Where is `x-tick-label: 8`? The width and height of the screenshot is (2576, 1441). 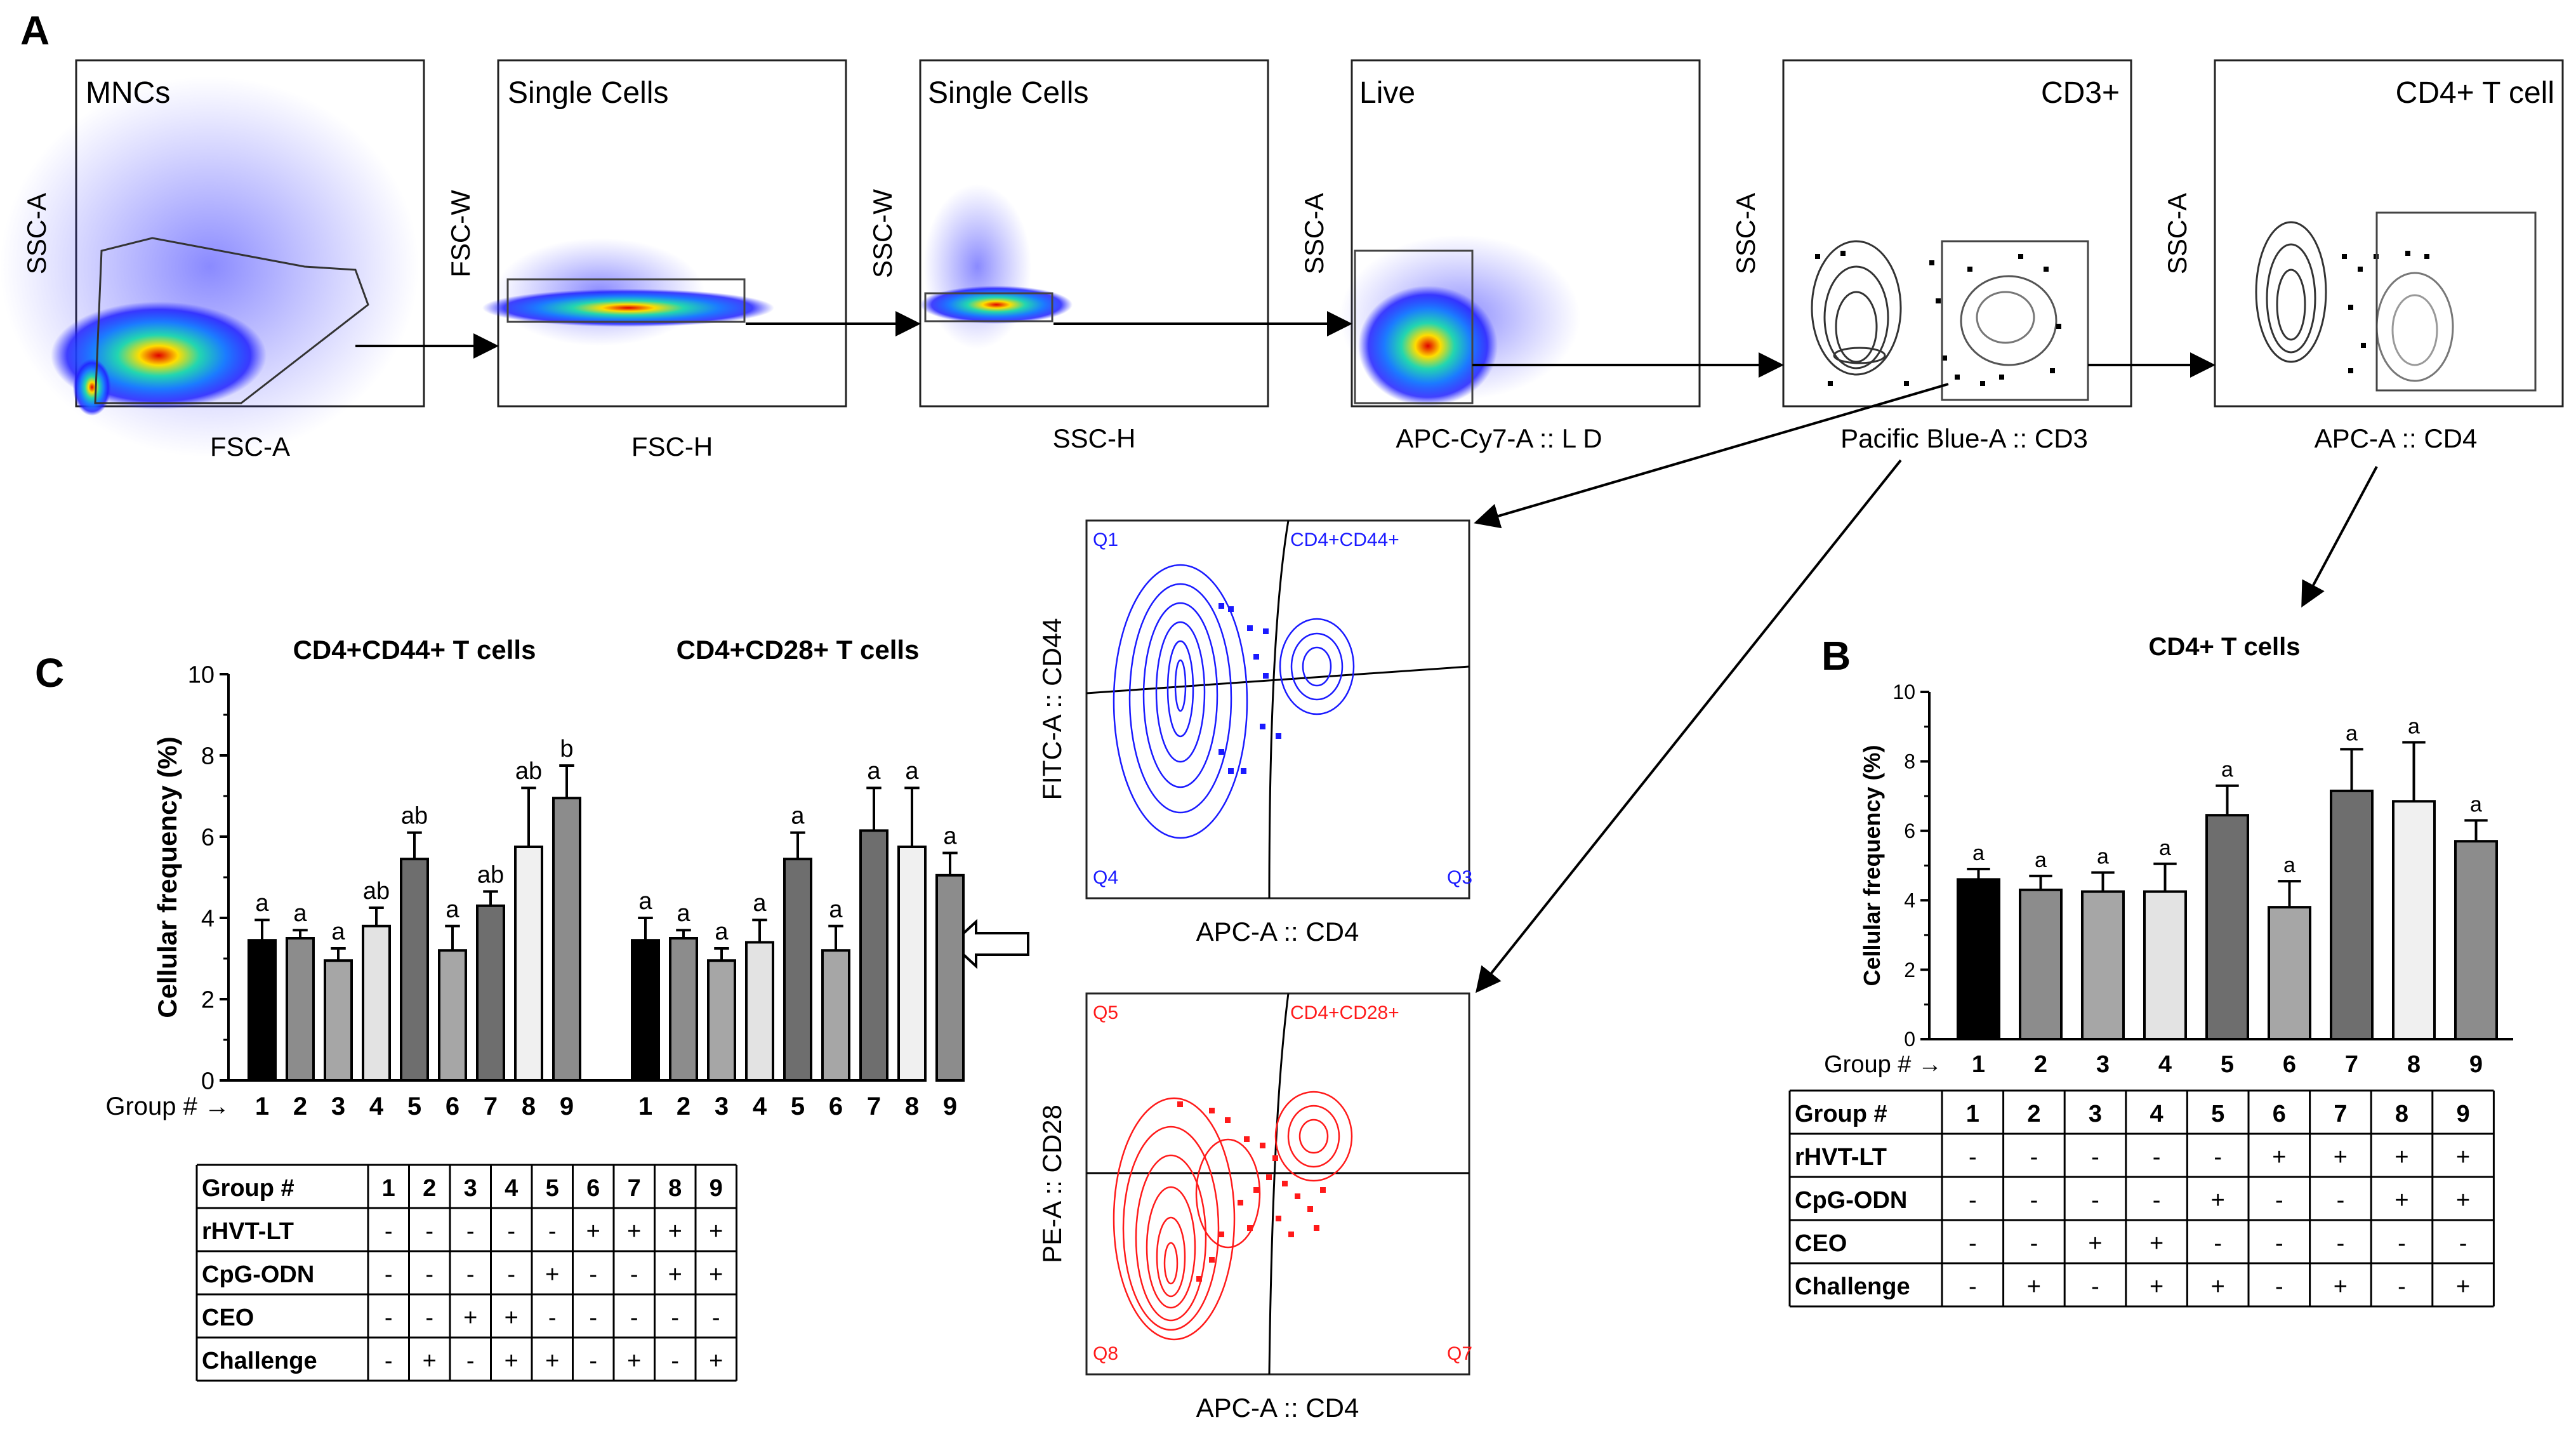 x-tick-label: 8 is located at coordinates (529, 1106).